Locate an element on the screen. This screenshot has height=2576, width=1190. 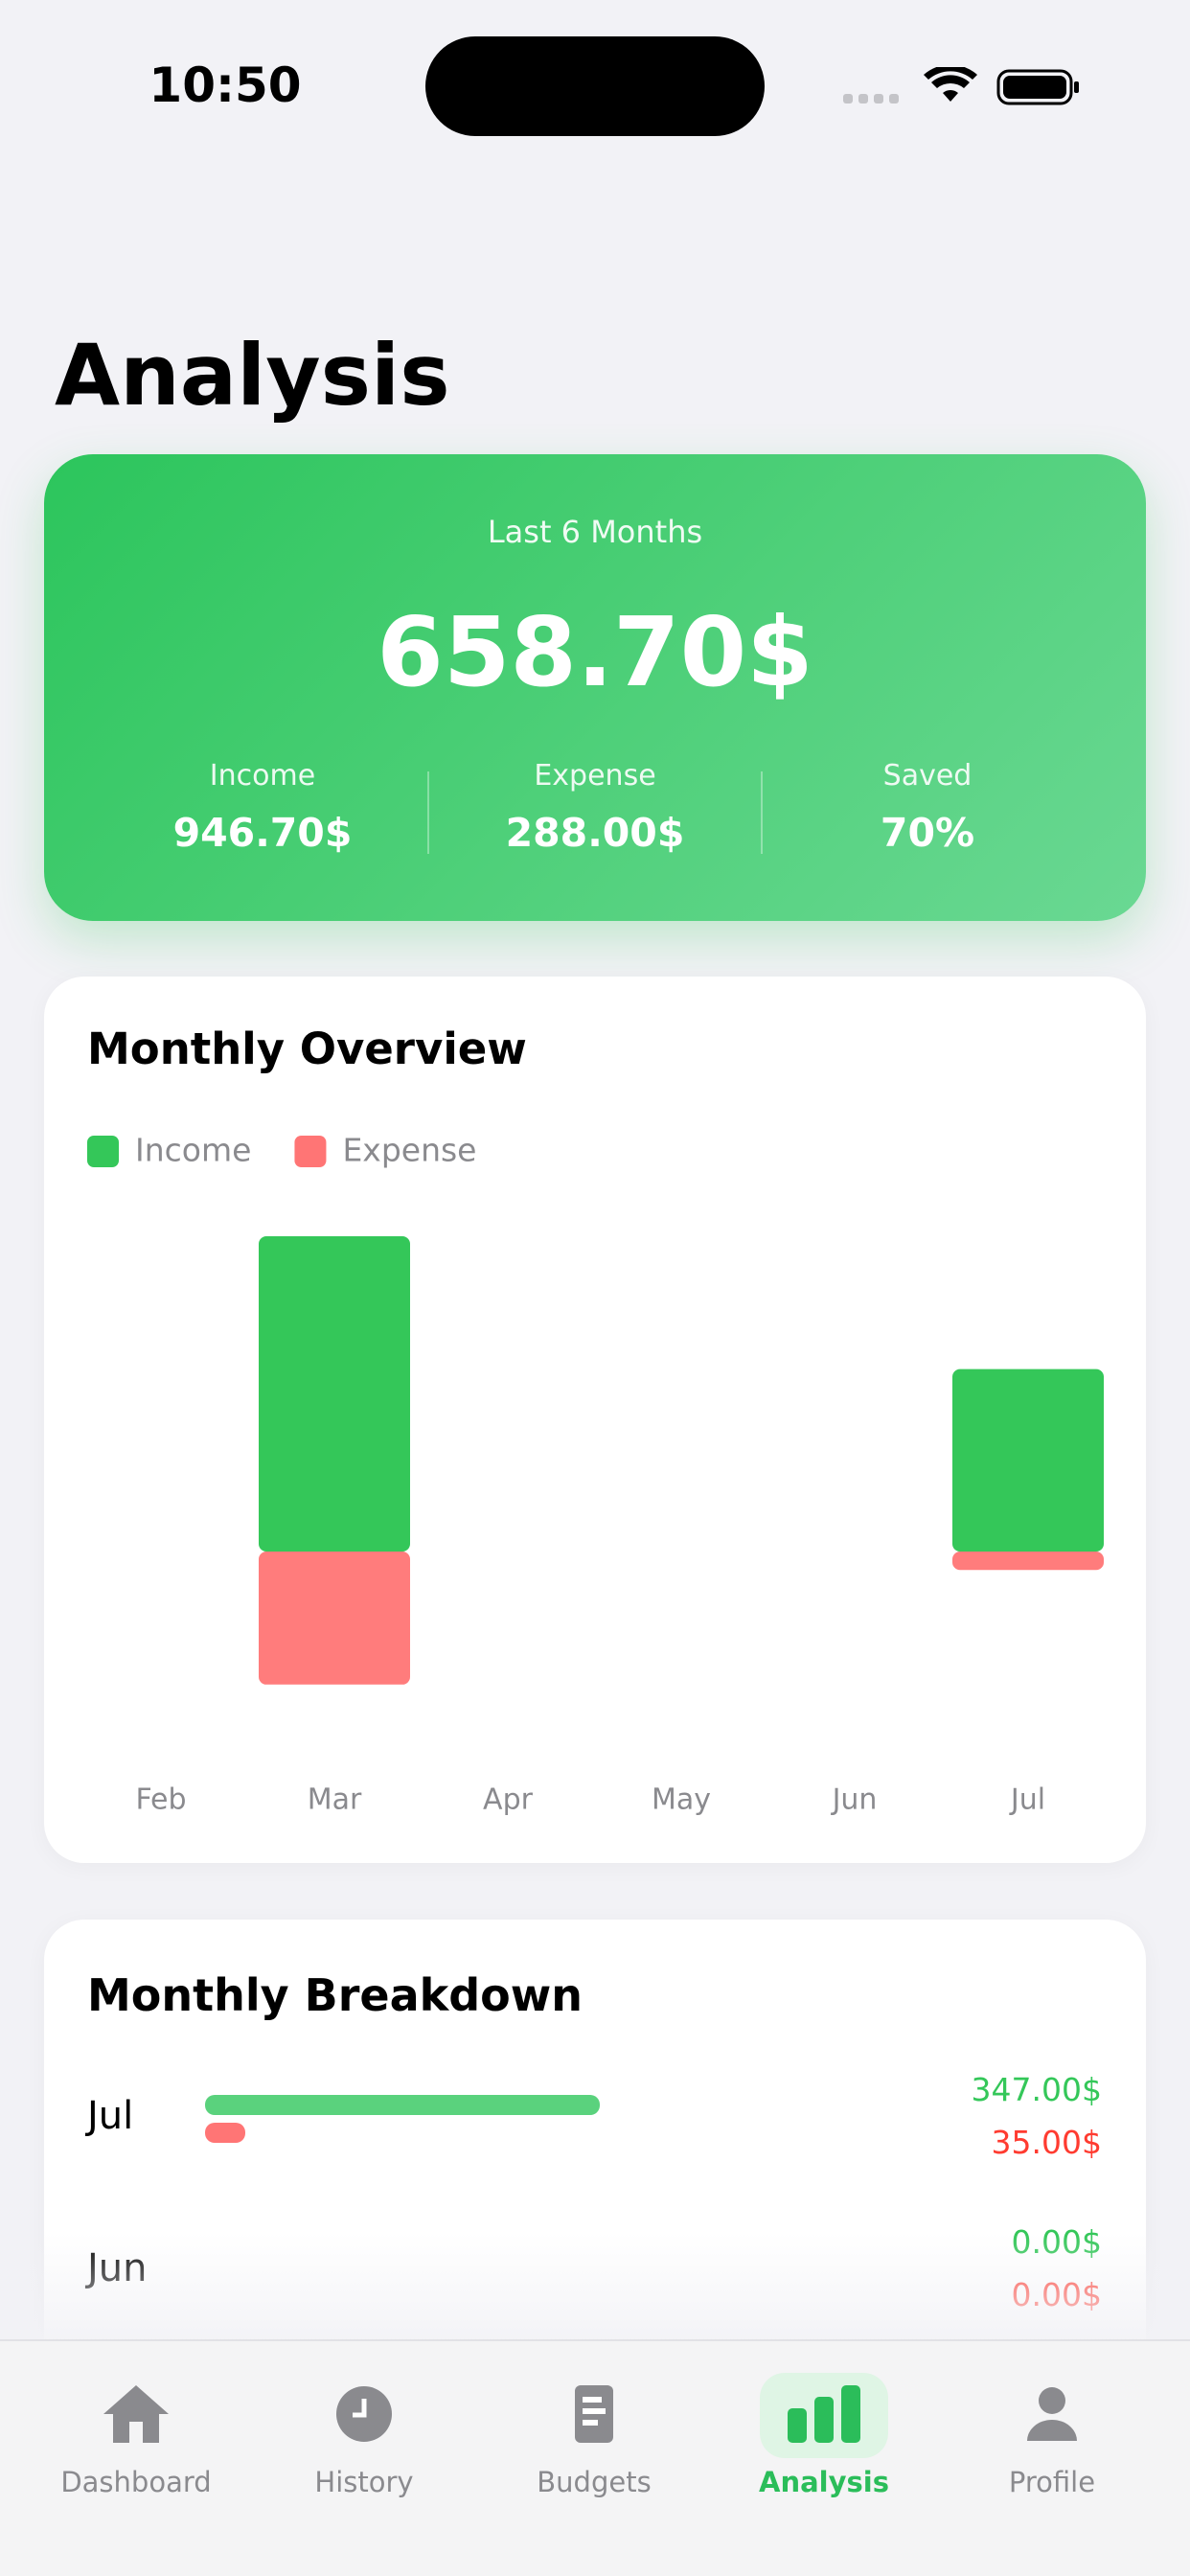
tab: Budgets is located at coordinates (594, 2458).